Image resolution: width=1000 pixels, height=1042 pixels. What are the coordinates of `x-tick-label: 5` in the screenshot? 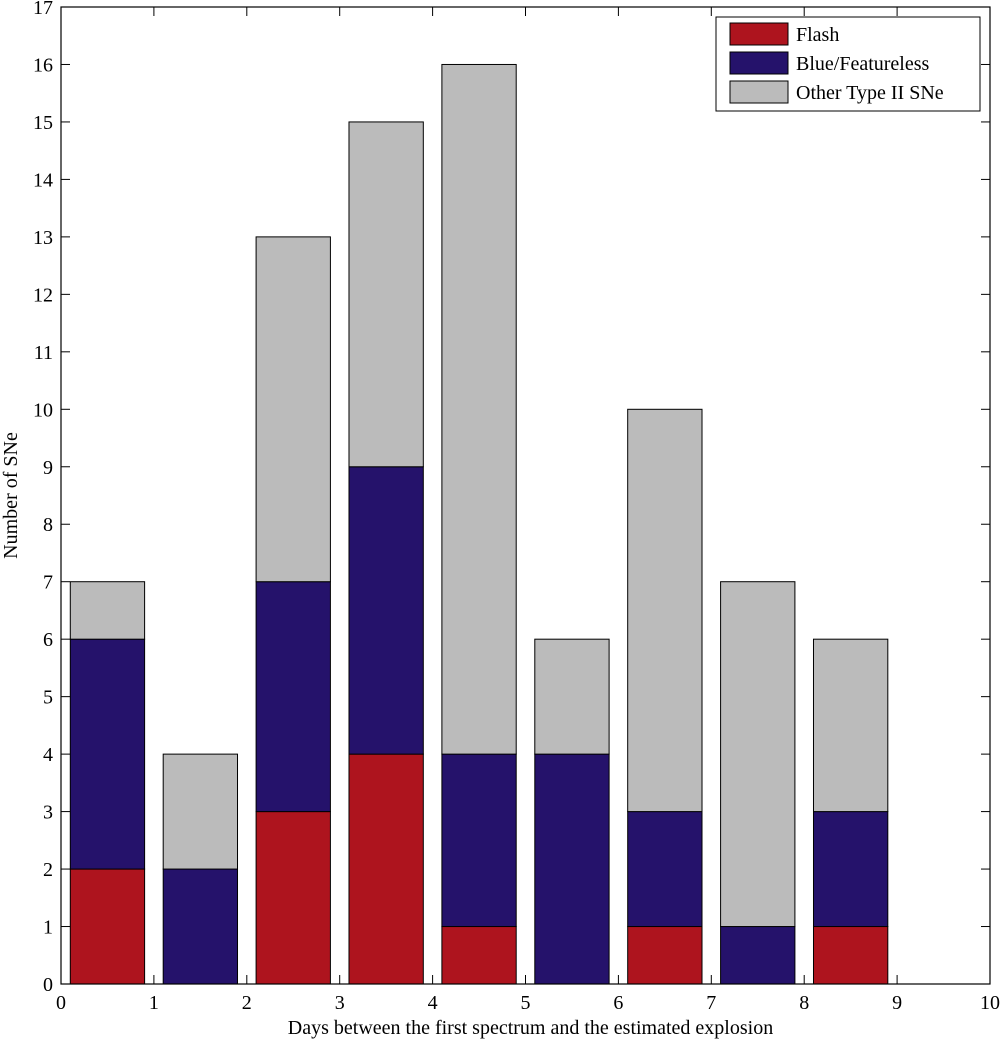 It's located at (526, 1003).